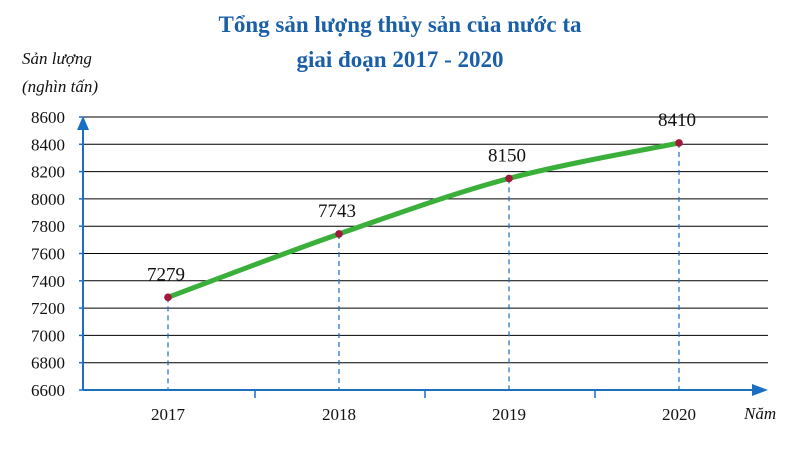 The width and height of the screenshot is (800, 455). What do you see at coordinates (339, 234) in the screenshot?
I see `data-point-2018` at bounding box center [339, 234].